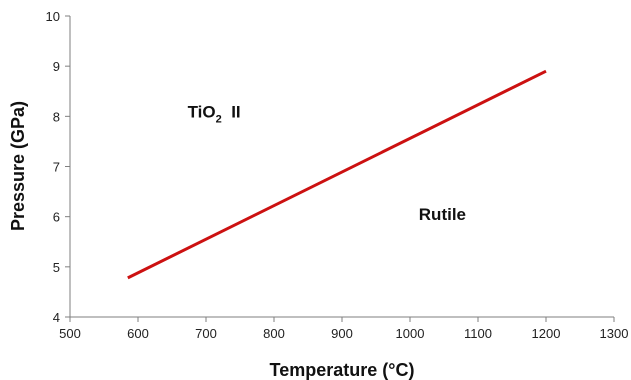  Describe the element at coordinates (56, 267) in the screenshot. I see `y-tick-label: 5` at that location.